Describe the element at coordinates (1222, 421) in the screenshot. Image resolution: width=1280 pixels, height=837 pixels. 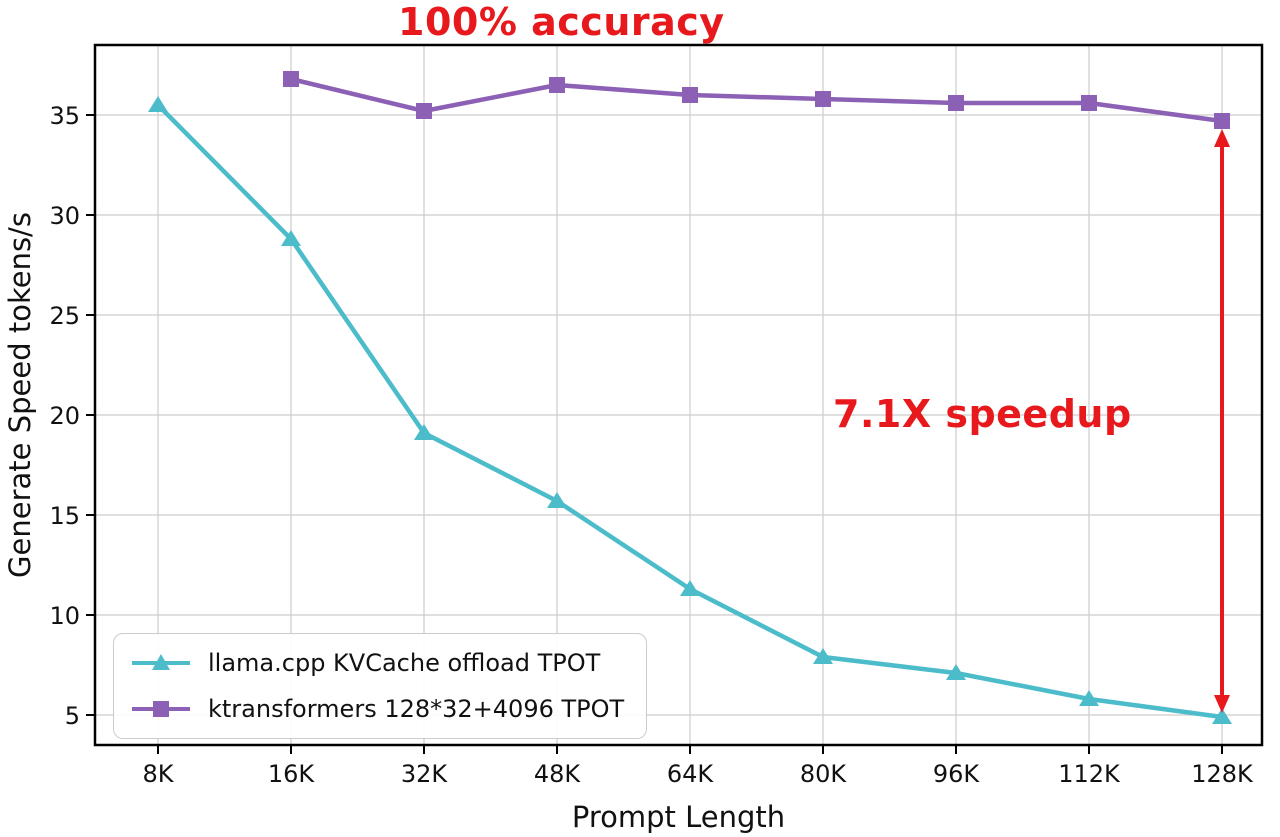
I see `speedup-arrow` at that location.